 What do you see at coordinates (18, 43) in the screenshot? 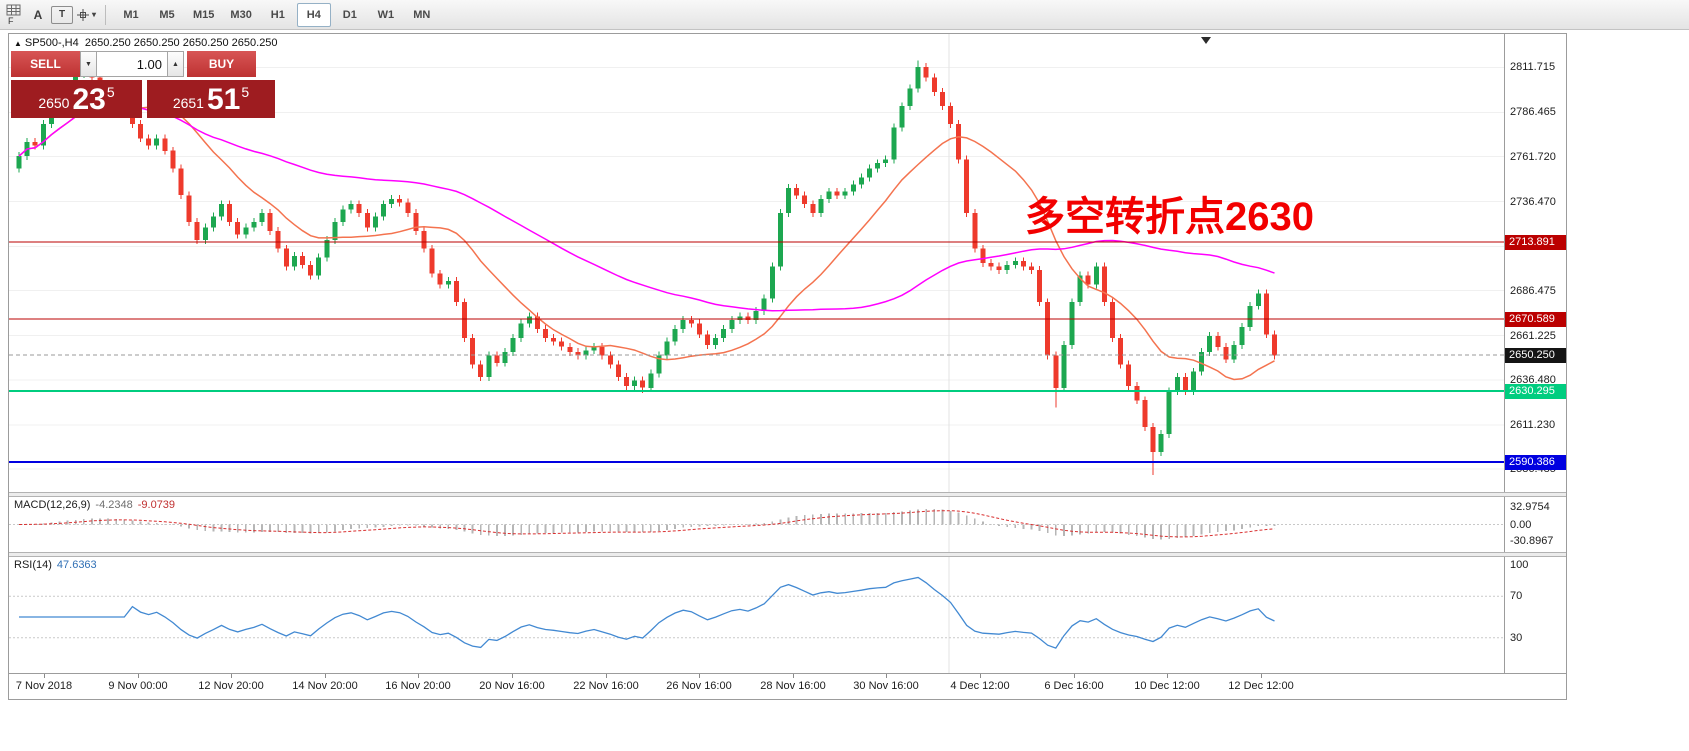
I see `expand-arrow-icon: ▲` at bounding box center [18, 43].